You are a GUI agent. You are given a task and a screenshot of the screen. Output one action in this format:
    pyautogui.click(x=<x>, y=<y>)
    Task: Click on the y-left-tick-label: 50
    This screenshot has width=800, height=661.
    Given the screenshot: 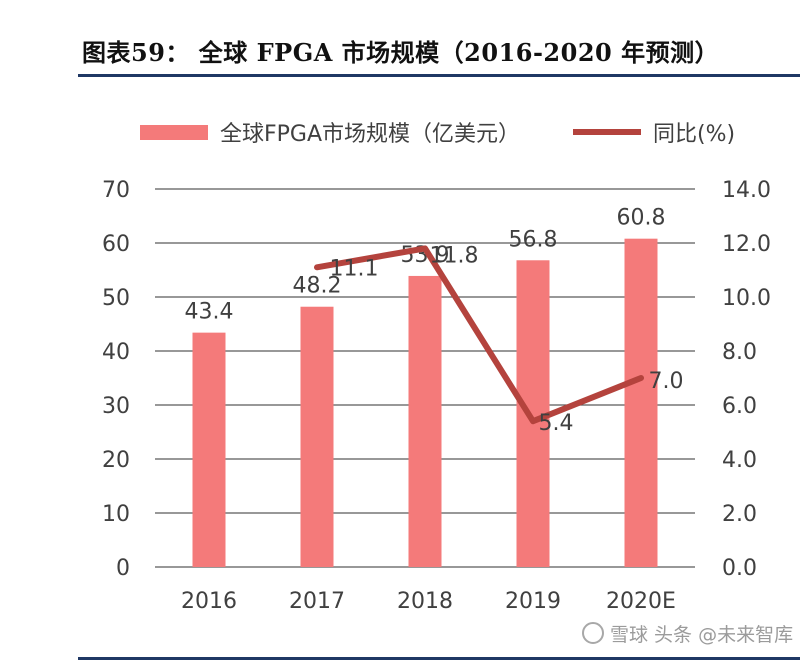 What is the action you would take?
    pyautogui.click(x=116, y=298)
    